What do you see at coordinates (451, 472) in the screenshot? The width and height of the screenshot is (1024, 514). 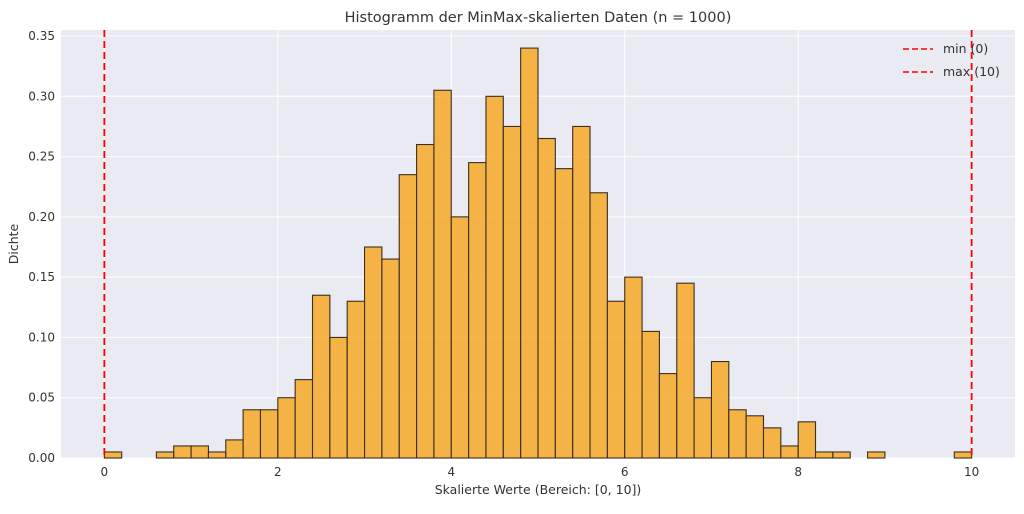 I see `x-tick-label: 4` at bounding box center [451, 472].